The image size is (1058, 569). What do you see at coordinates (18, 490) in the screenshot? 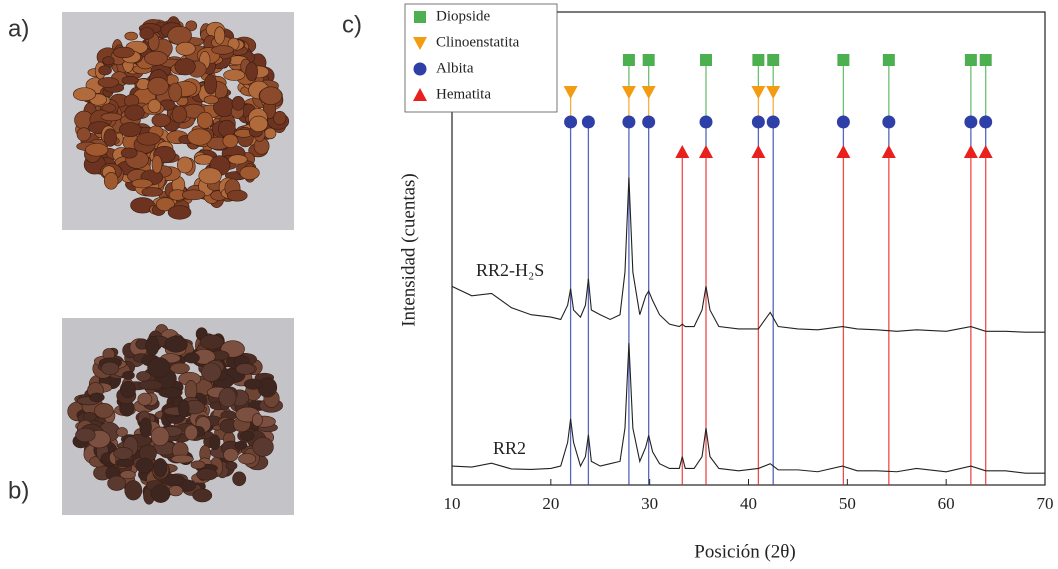
I see `panel-label: b)` at bounding box center [18, 490].